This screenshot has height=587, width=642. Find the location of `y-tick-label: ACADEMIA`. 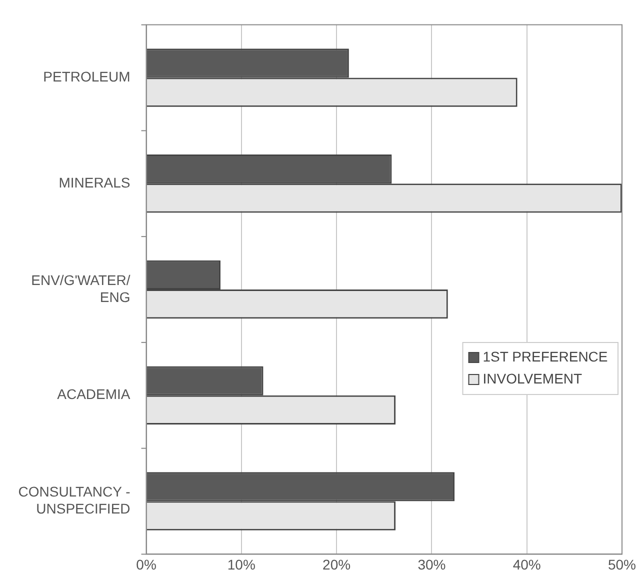

y-tick-label: ACADEMIA is located at coordinates (94, 394).